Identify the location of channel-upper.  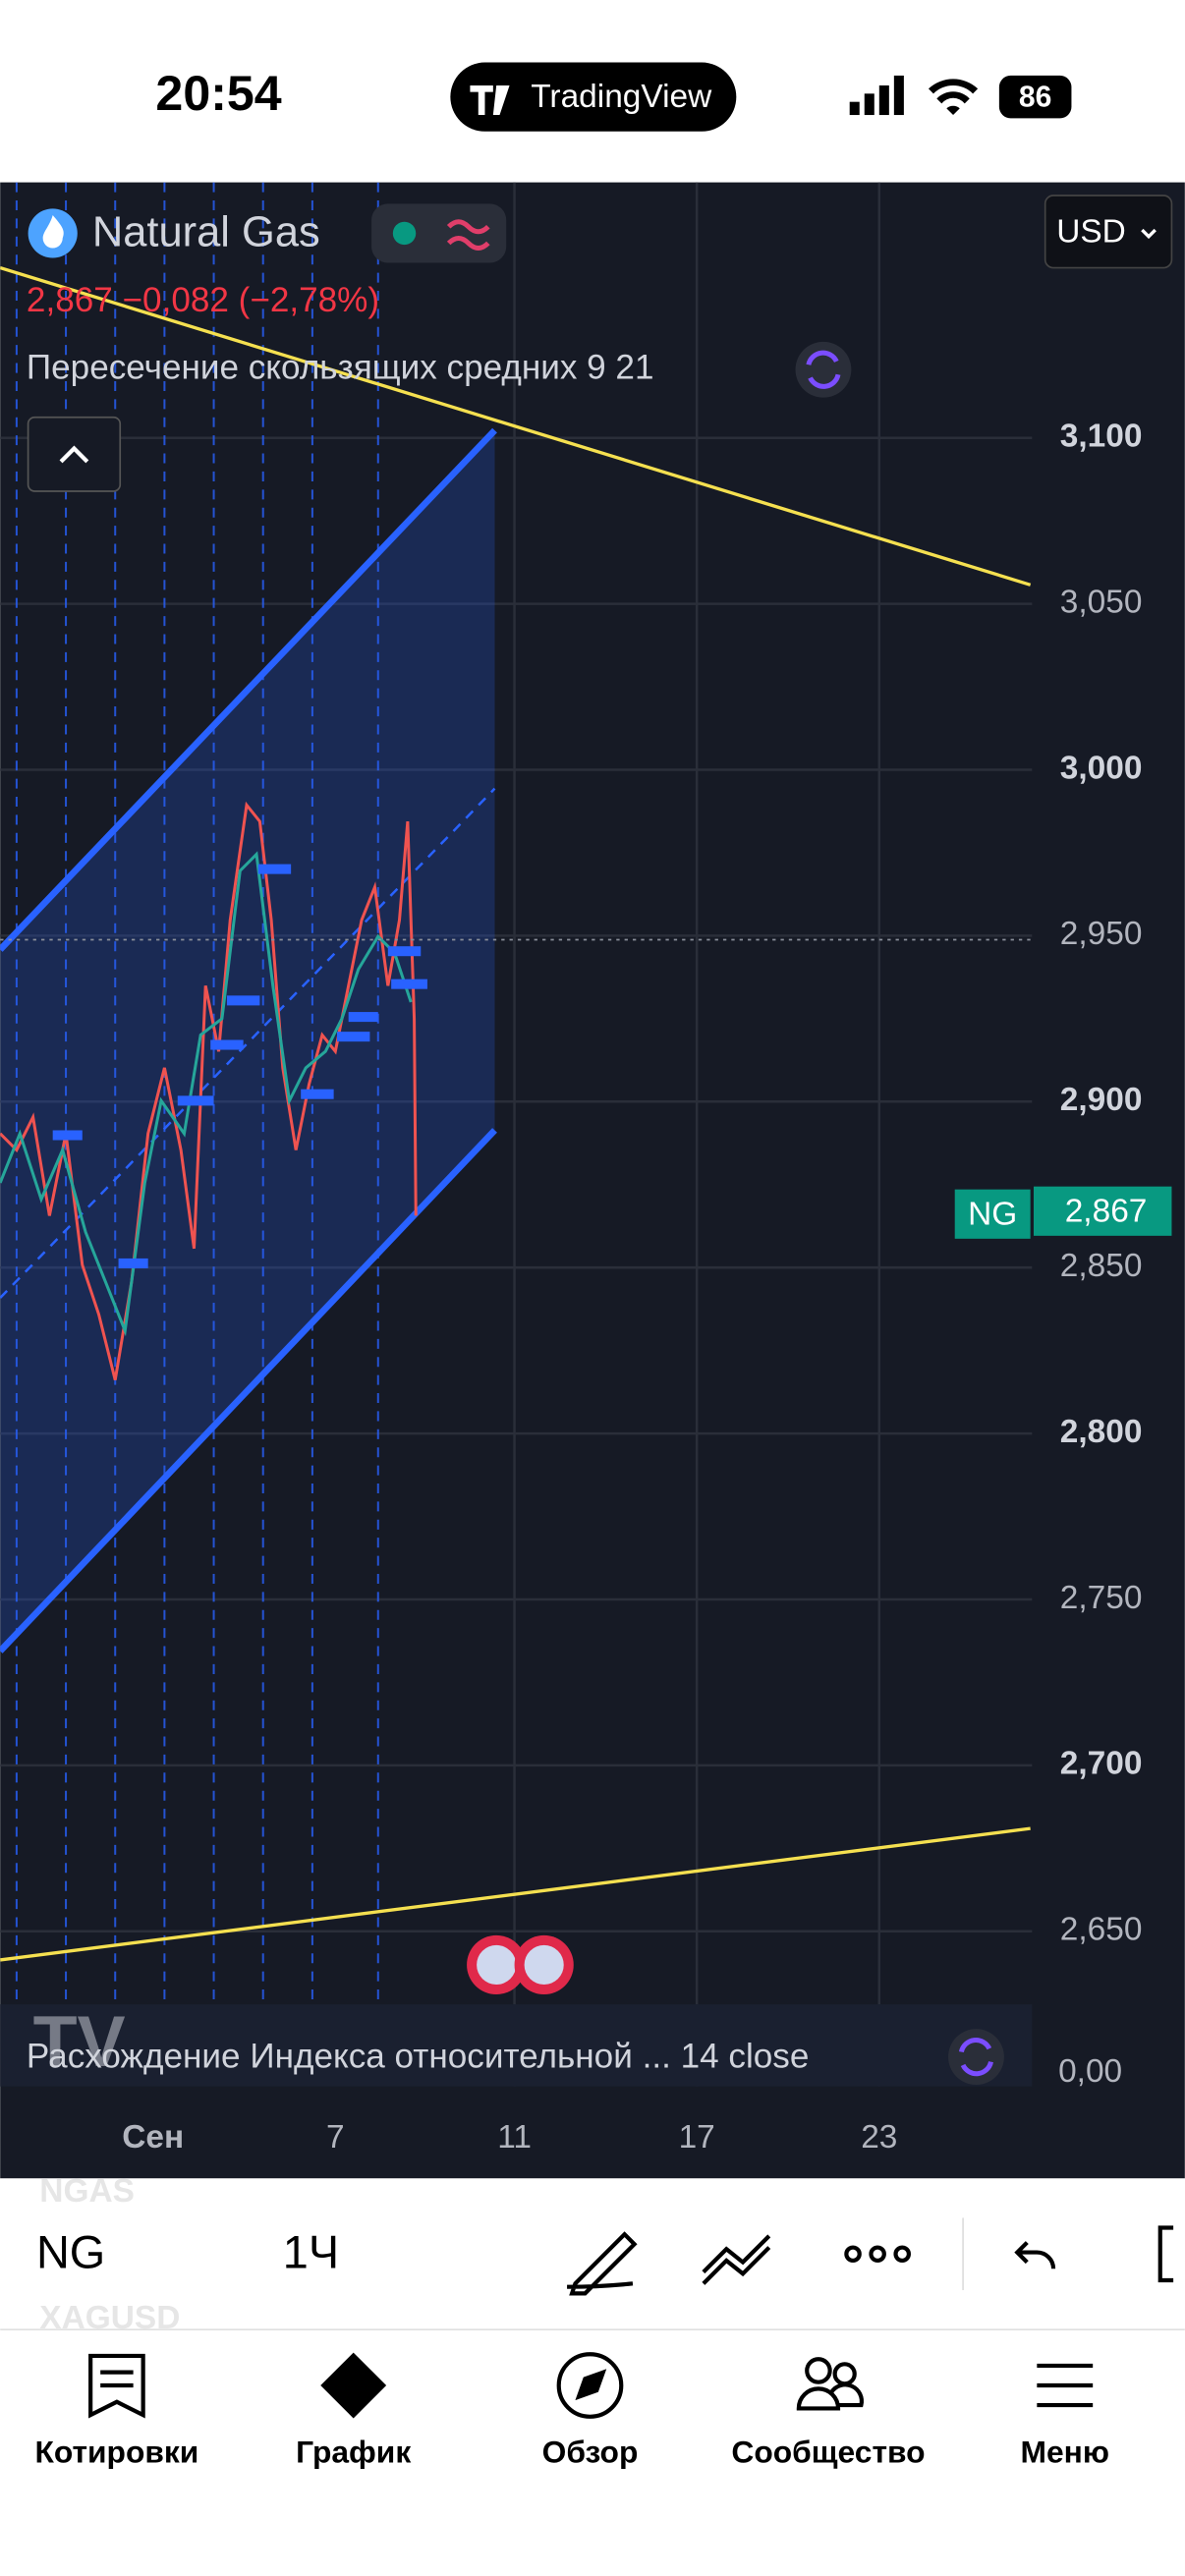
(249, 689).